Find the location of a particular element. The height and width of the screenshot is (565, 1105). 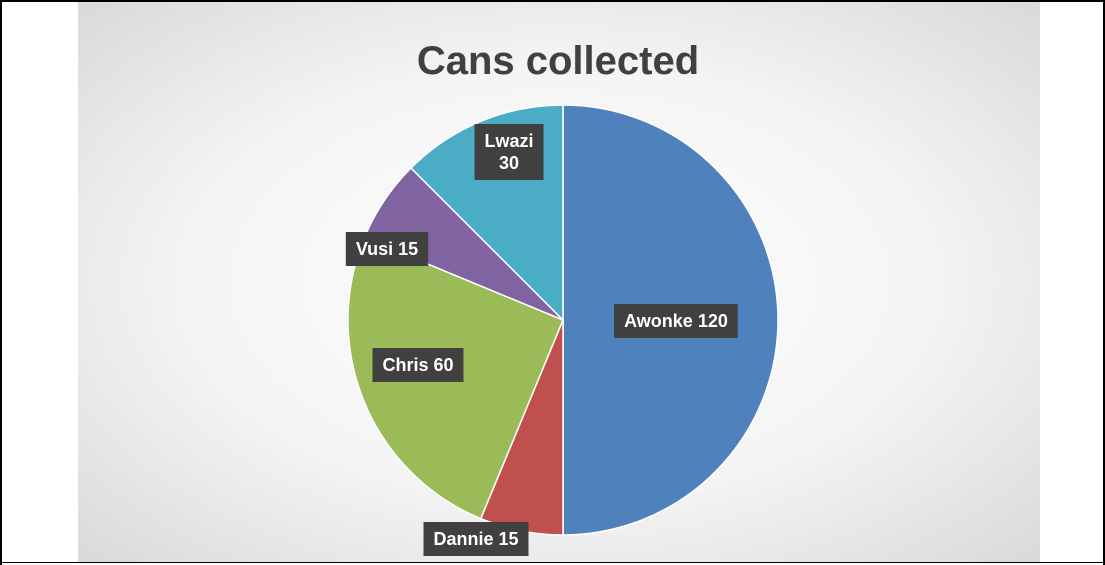

data-label-text: Lwazi is located at coordinates (508, 141).